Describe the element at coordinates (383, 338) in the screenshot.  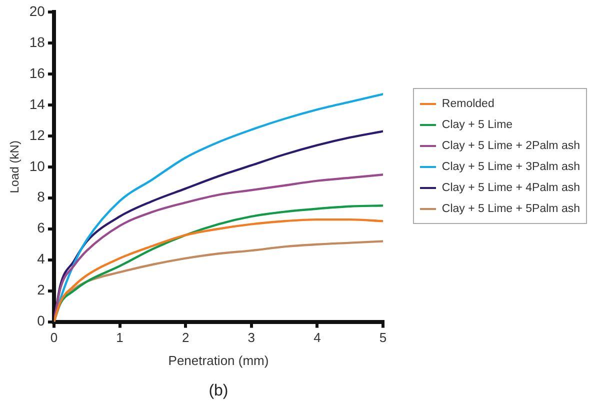
I see `x-tick-label: 5` at that location.